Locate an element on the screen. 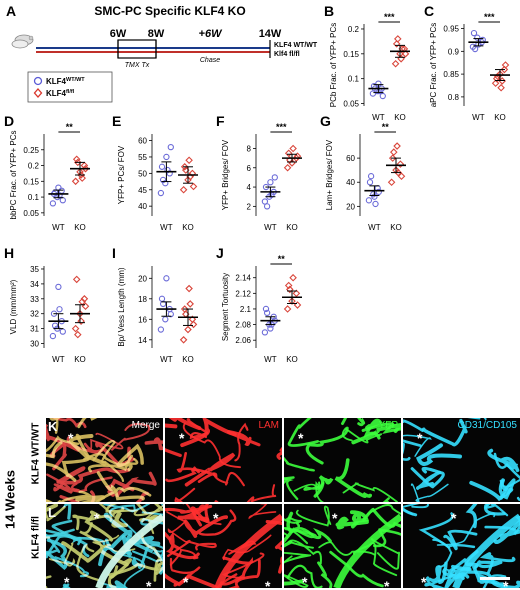 The height and width of the screenshot is (590, 520). chase-label: Chase is located at coordinates (210, 60).